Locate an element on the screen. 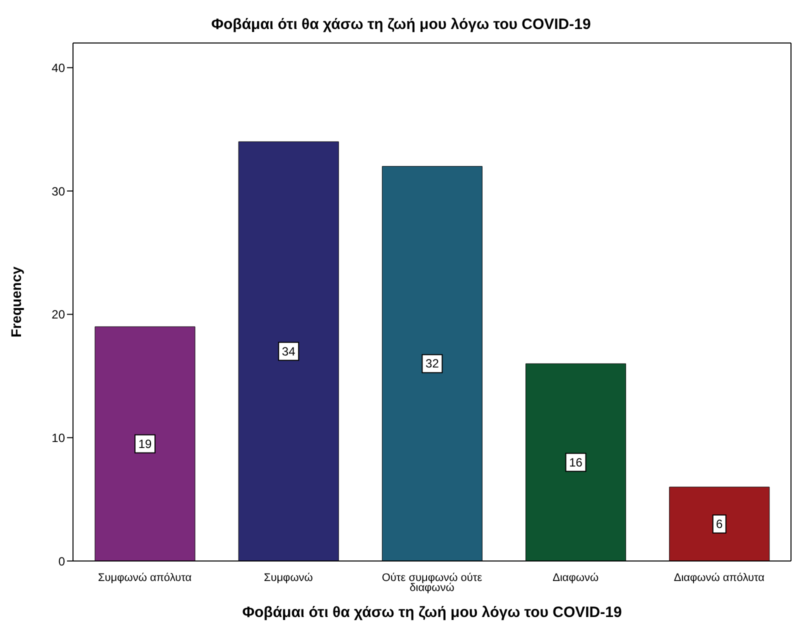 The height and width of the screenshot is (641, 802). y-tick-label: 0 is located at coordinates (62, 561).